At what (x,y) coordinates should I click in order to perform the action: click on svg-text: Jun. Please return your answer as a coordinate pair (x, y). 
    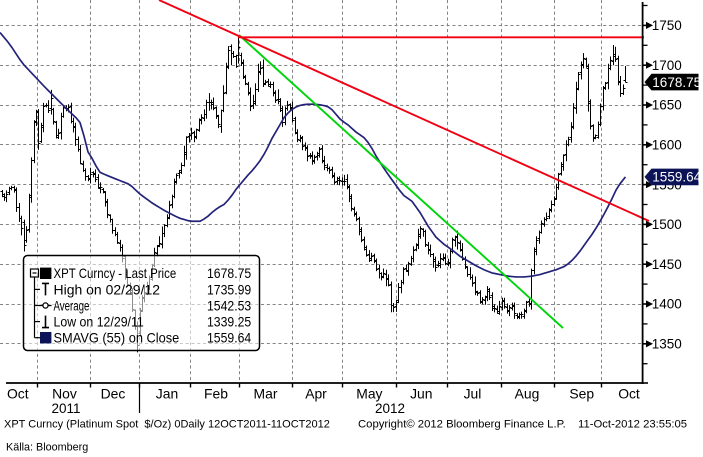
    Looking at the image, I should click on (421, 394).